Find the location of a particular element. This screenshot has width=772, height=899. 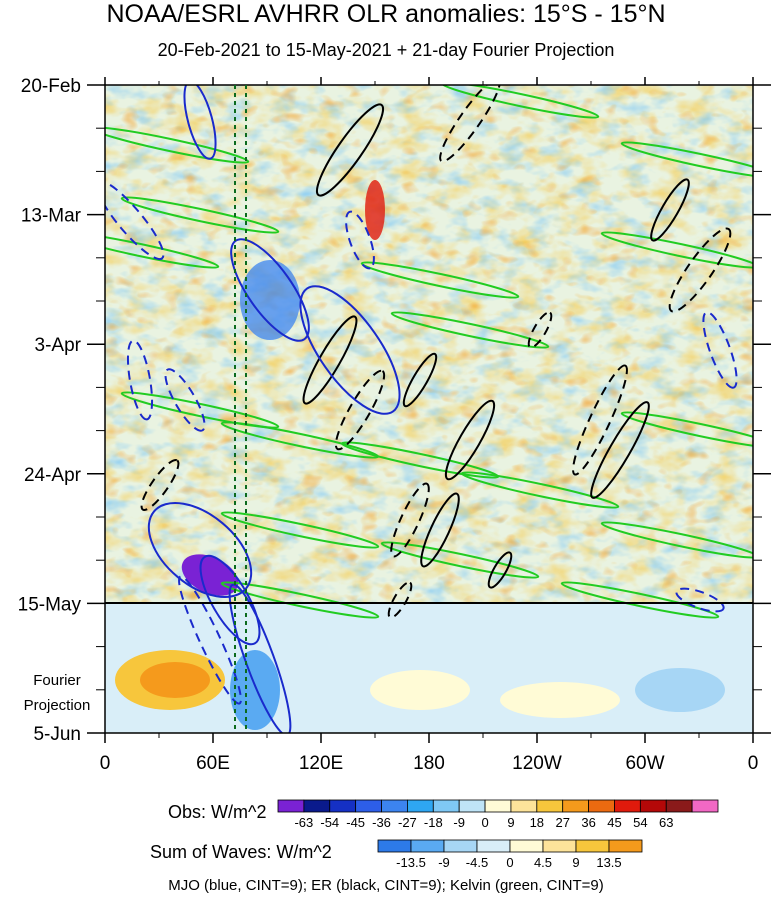

colorbar-tick-label: 63 is located at coordinates (666, 822).